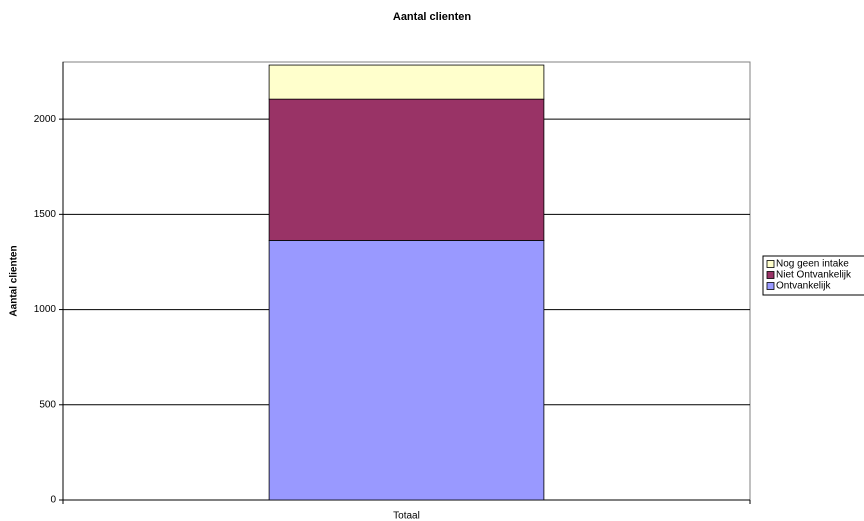 This screenshot has width=864, height=521. I want to click on legend-label: Ontvankelijk, so click(803, 286).